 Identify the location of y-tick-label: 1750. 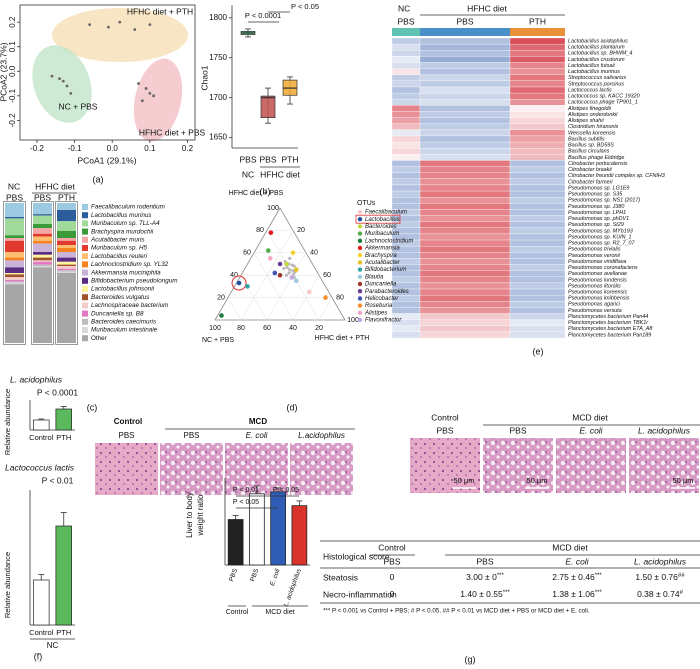
(218, 57).